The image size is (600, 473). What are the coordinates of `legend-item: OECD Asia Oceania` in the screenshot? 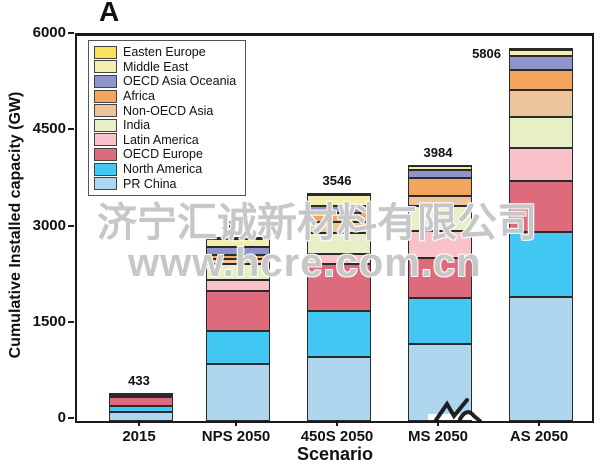 It's located at (165, 81).